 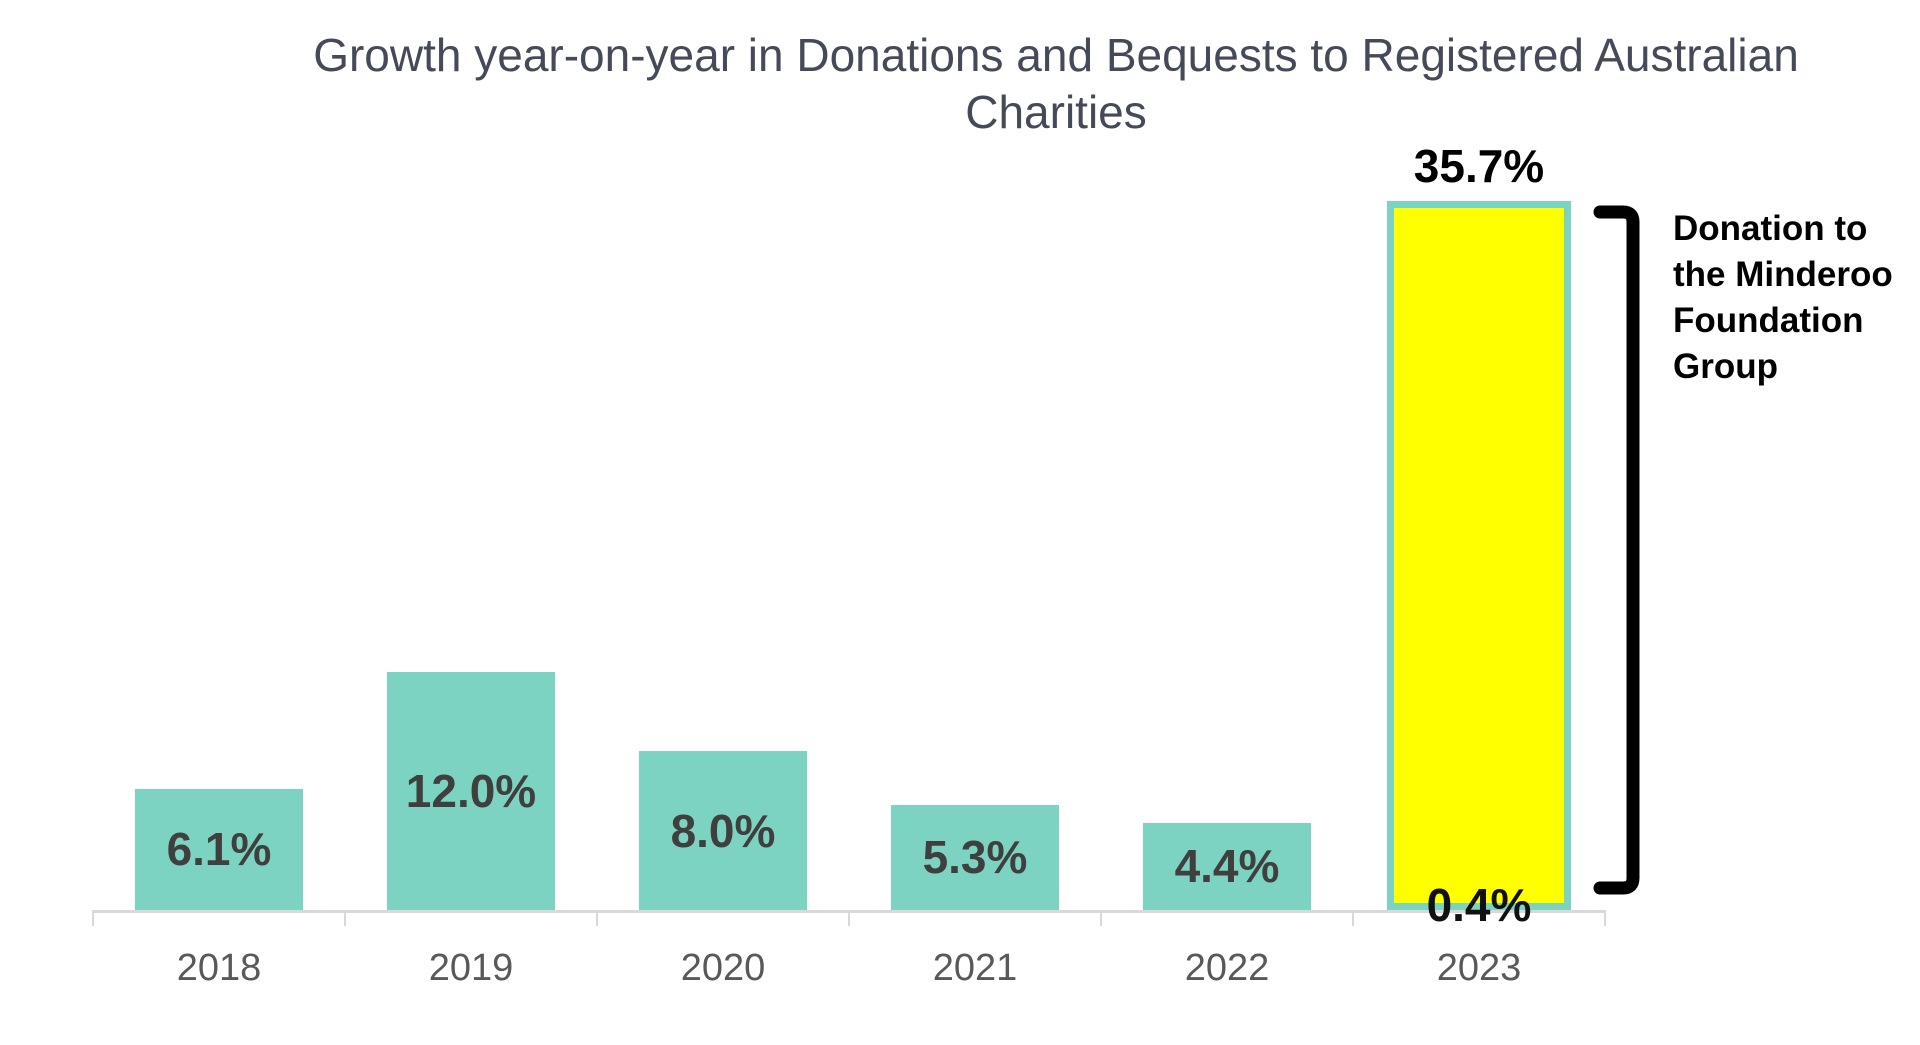 I want to click on bracket-path, so click(x=1616, y=550).